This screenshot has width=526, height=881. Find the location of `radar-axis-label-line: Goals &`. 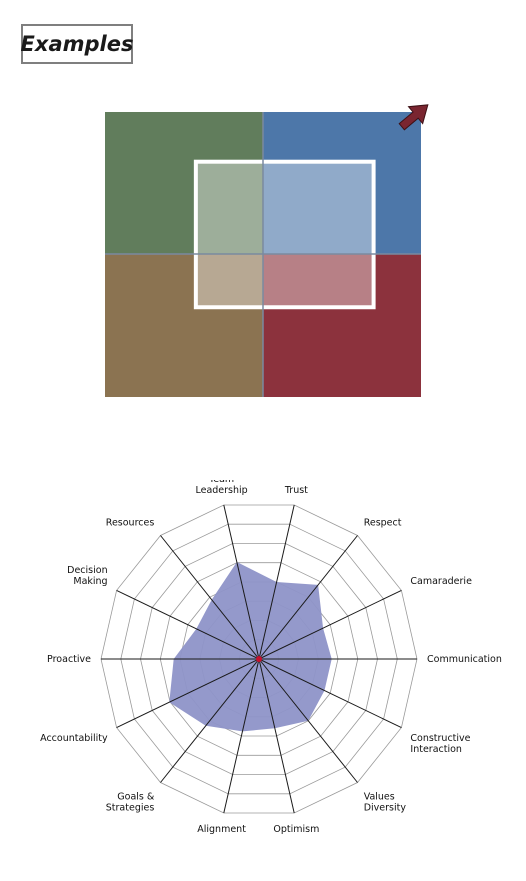

radar-axis-label-line: Goals & is located at coordinates (136, 796).